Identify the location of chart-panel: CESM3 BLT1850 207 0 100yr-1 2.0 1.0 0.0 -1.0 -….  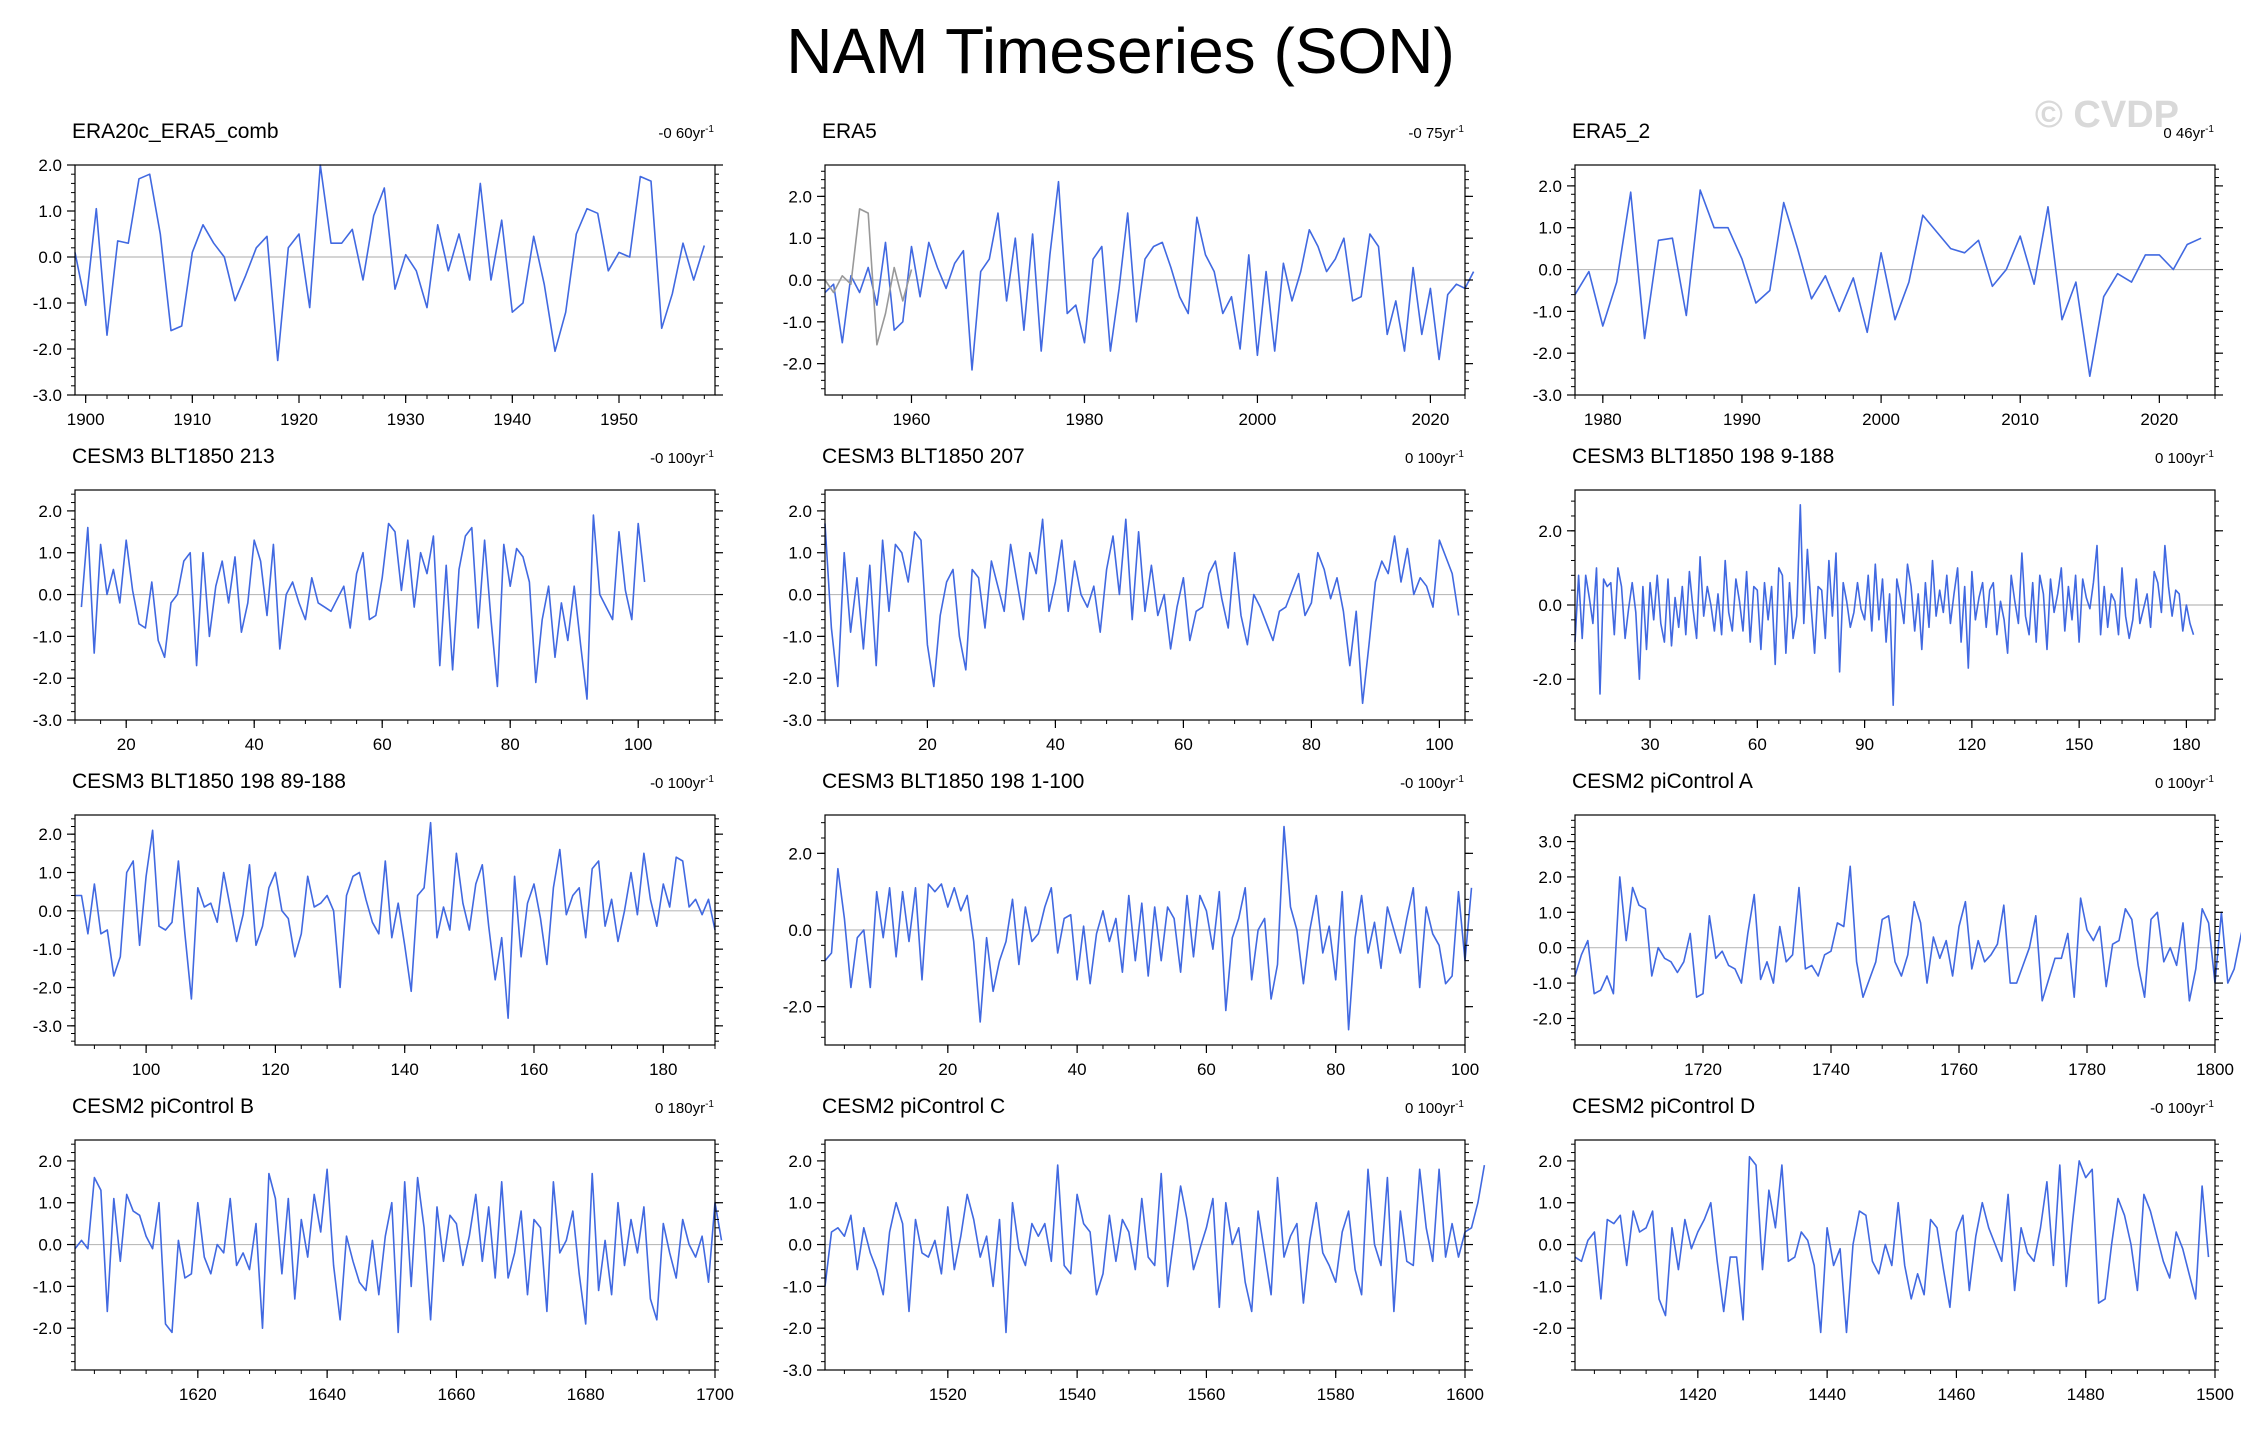
(1125, 587).